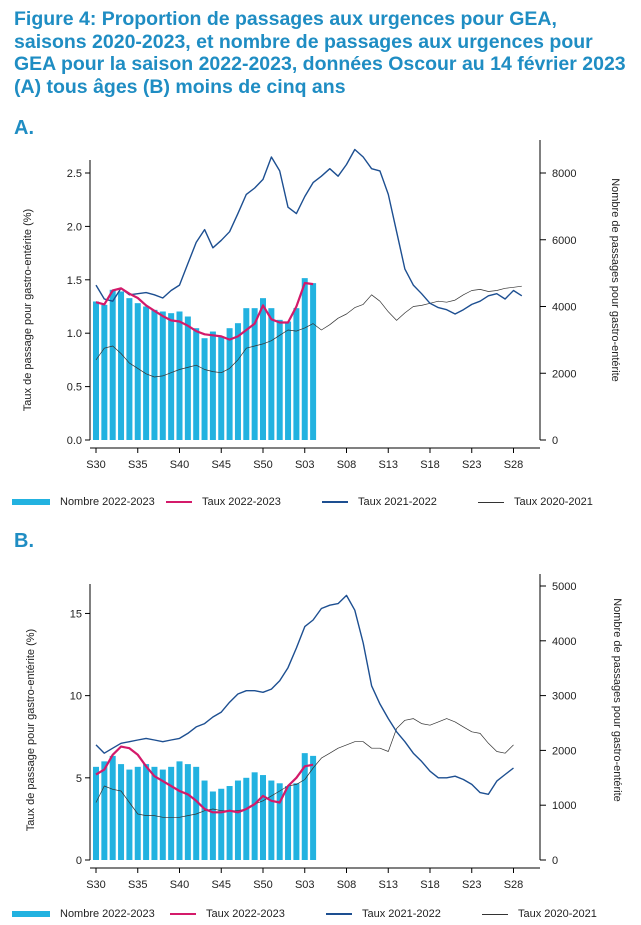  What do you see at coordinates (83, 914) in the screenshot?
I see `legend-item-nombre-2022-2023: Nombre 2022-2023` at bounding box center [83, 914].